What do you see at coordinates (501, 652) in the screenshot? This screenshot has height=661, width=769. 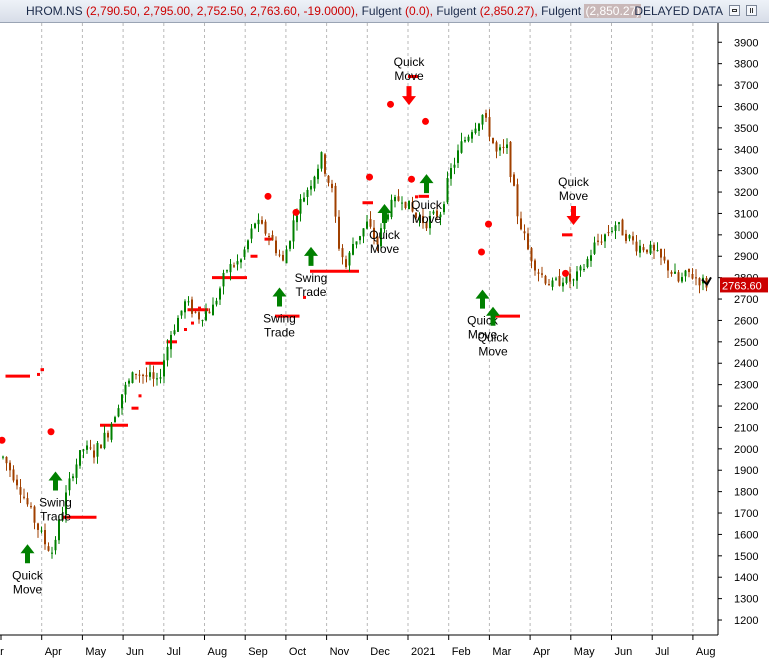 I see `x-tick-label: Mar` at bounding box center [501, 652].